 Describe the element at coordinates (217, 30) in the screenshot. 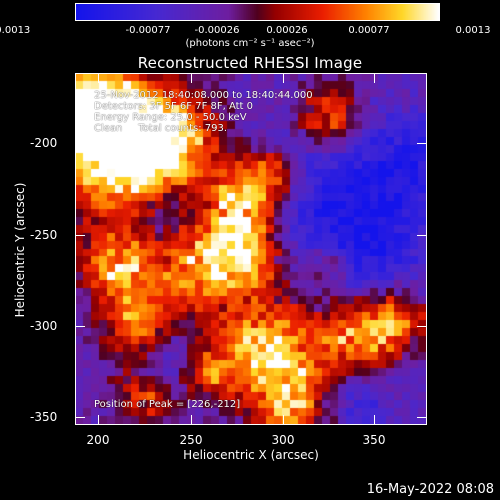

I see `colorbar-tick: -0.00026` at that location.